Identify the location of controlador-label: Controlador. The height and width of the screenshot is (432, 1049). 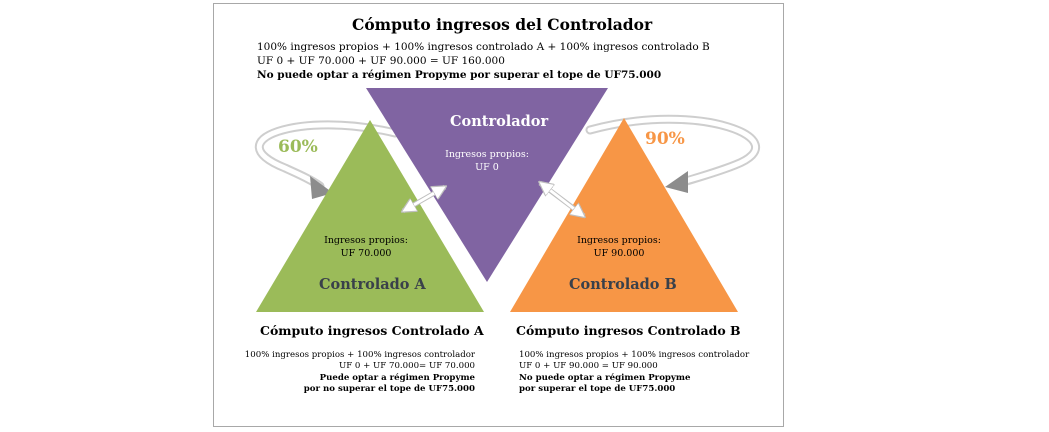
(499, 121).